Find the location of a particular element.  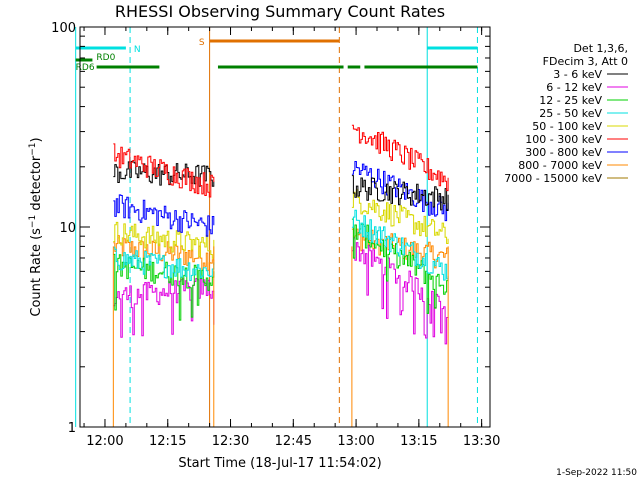

legend-entry: 50 - 100 keV is located at coordinates (567, 126).